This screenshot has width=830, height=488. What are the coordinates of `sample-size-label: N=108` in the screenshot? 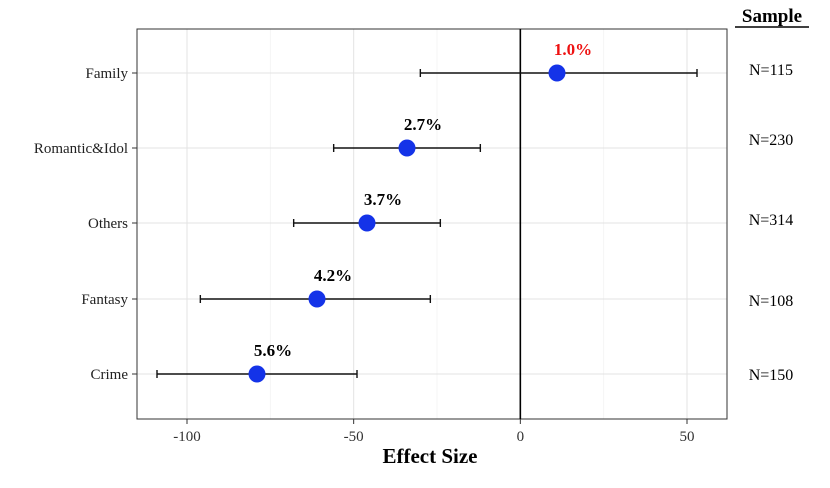 It's located at (771, 301).